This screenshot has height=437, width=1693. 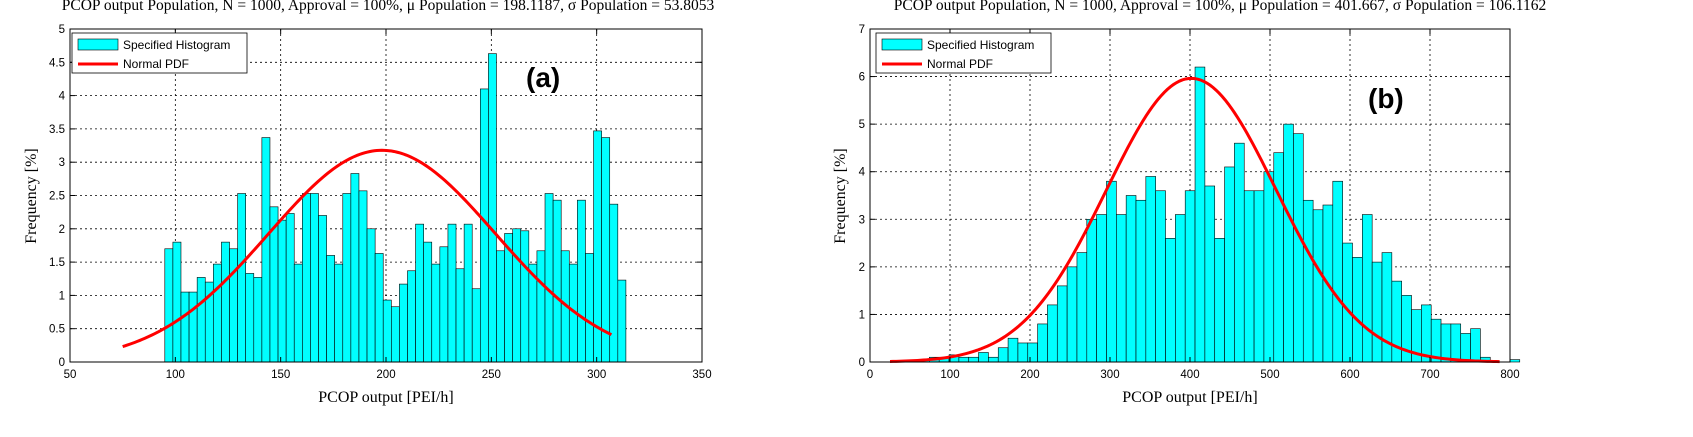 I want to click on x-tick-label: 150, so click(x=280, y=375).